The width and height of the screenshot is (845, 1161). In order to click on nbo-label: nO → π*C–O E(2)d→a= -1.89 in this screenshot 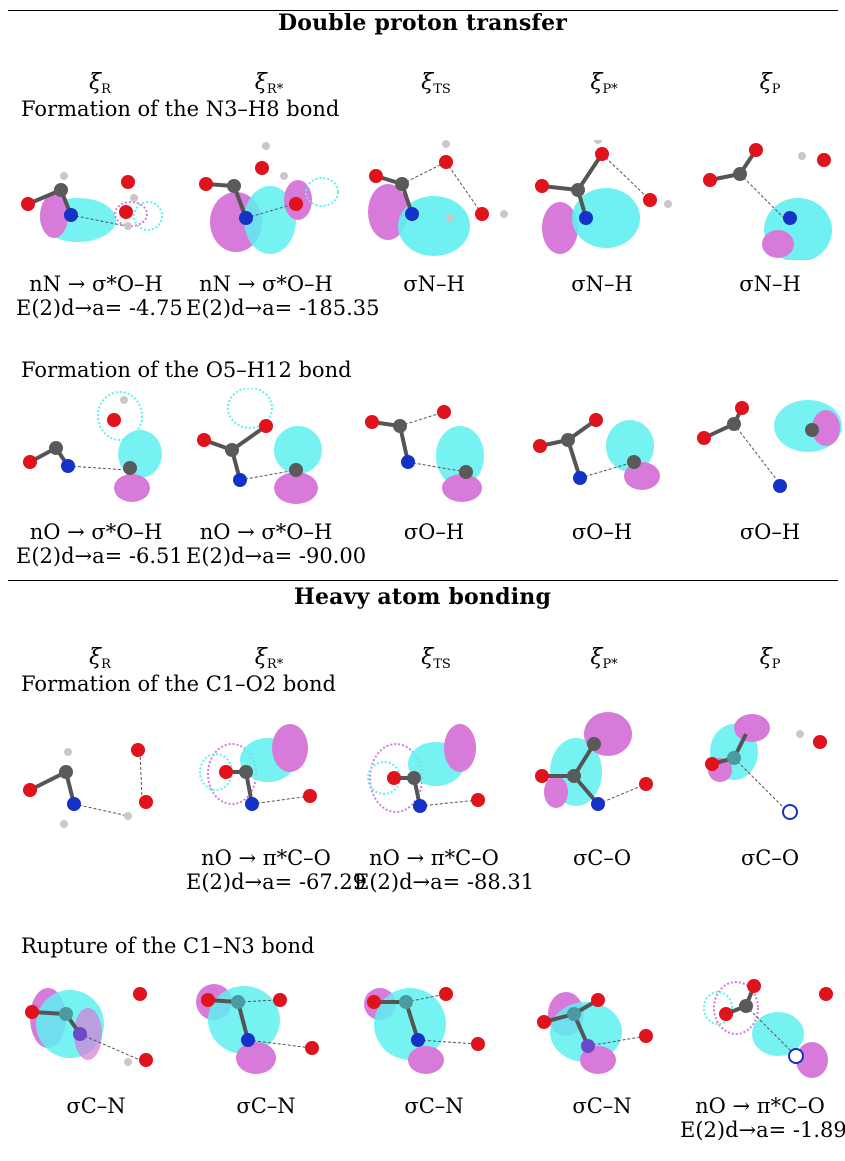, I will do `click(762, 1118)`.